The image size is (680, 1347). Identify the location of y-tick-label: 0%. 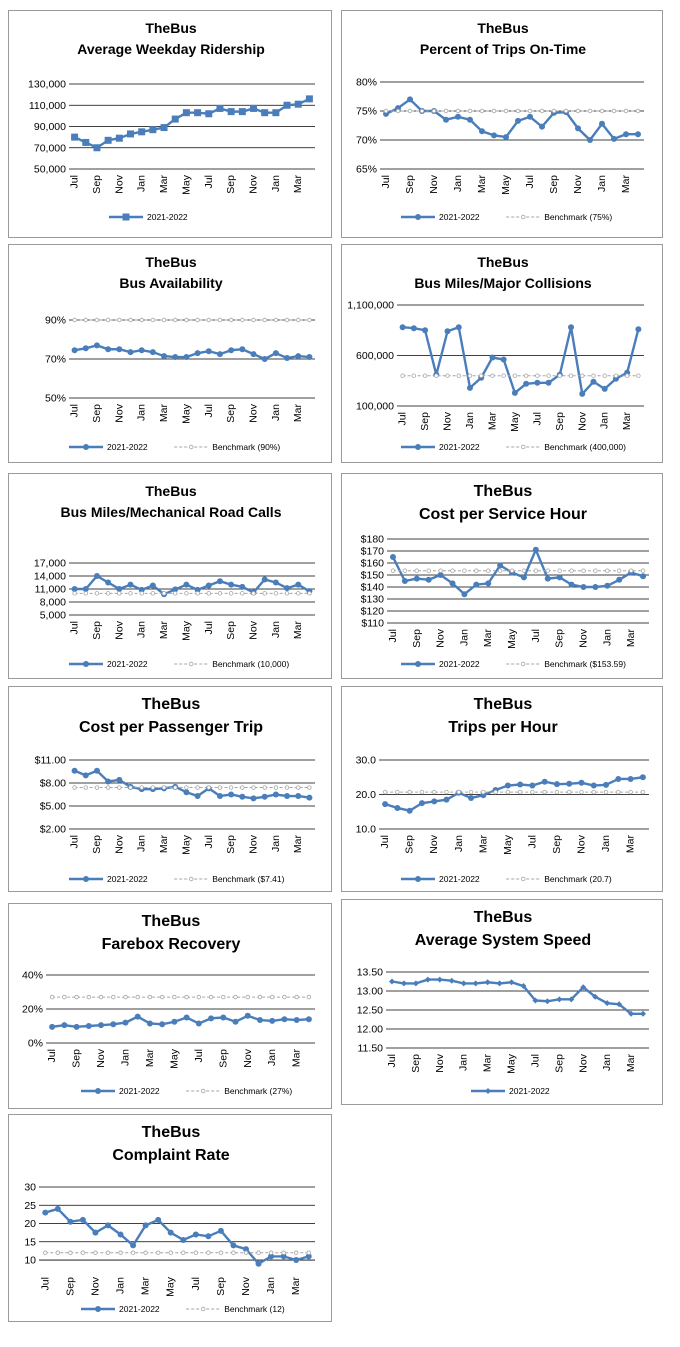
(35, 1044).